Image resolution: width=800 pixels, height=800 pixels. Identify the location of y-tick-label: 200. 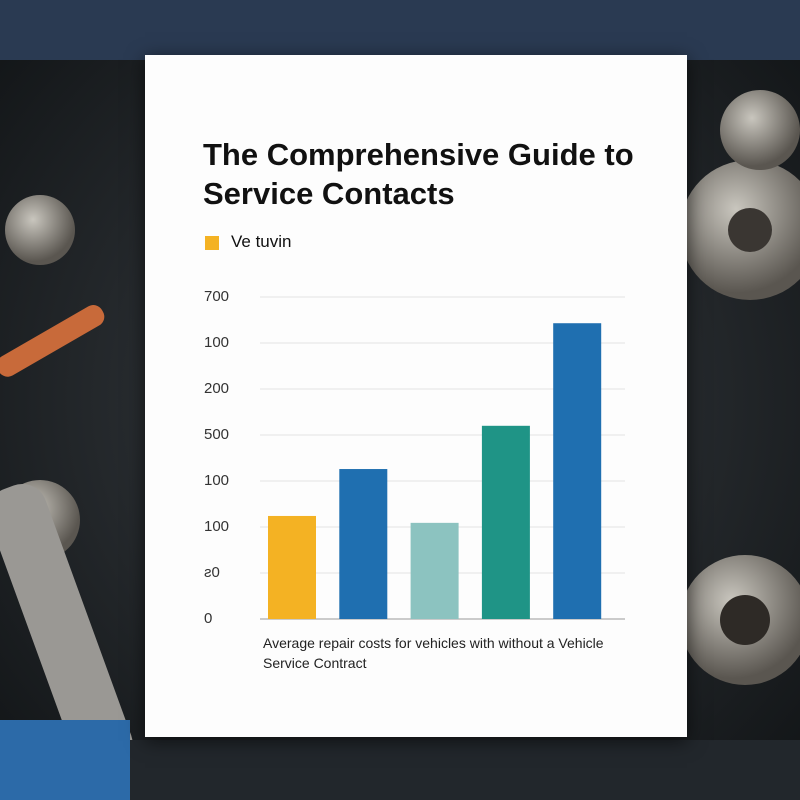
(216, 388).